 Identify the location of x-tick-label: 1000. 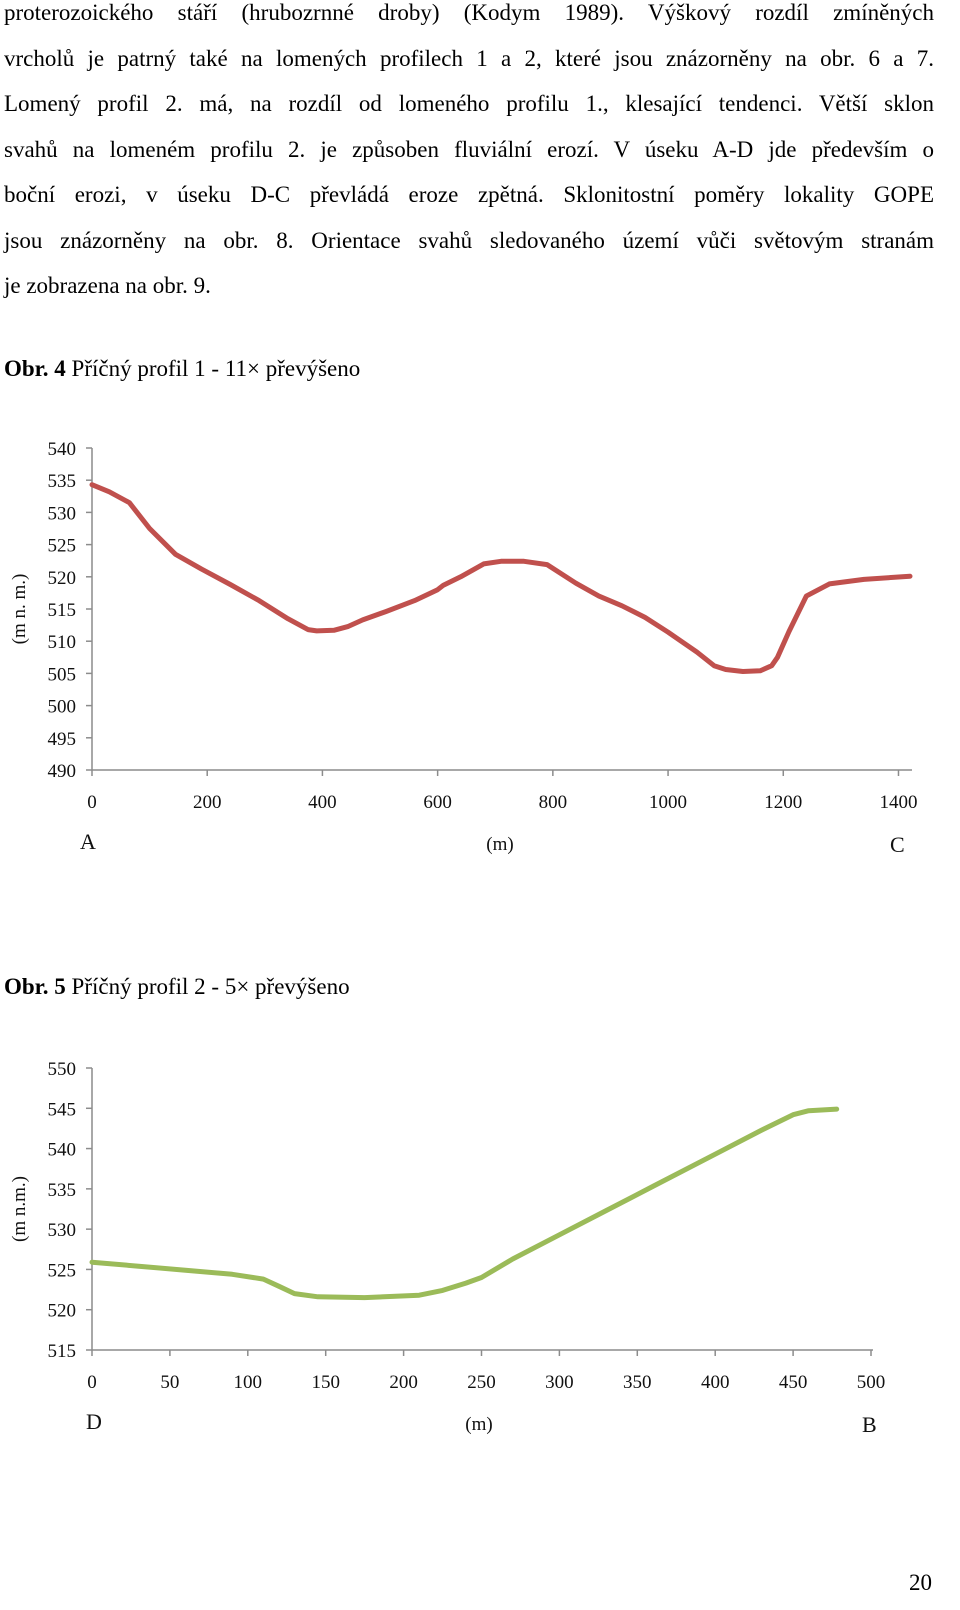
(668, 802).